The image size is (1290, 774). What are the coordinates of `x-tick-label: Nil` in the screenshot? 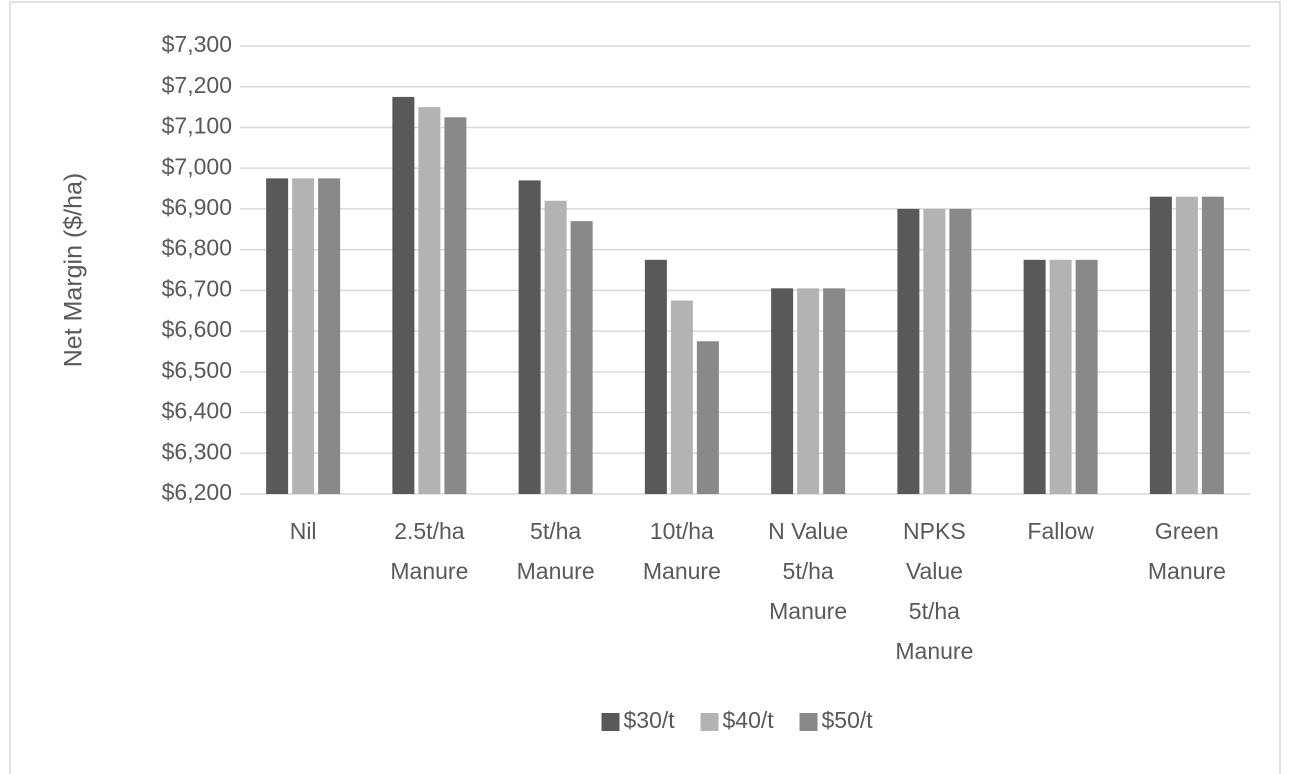 It's located at (303, 531).